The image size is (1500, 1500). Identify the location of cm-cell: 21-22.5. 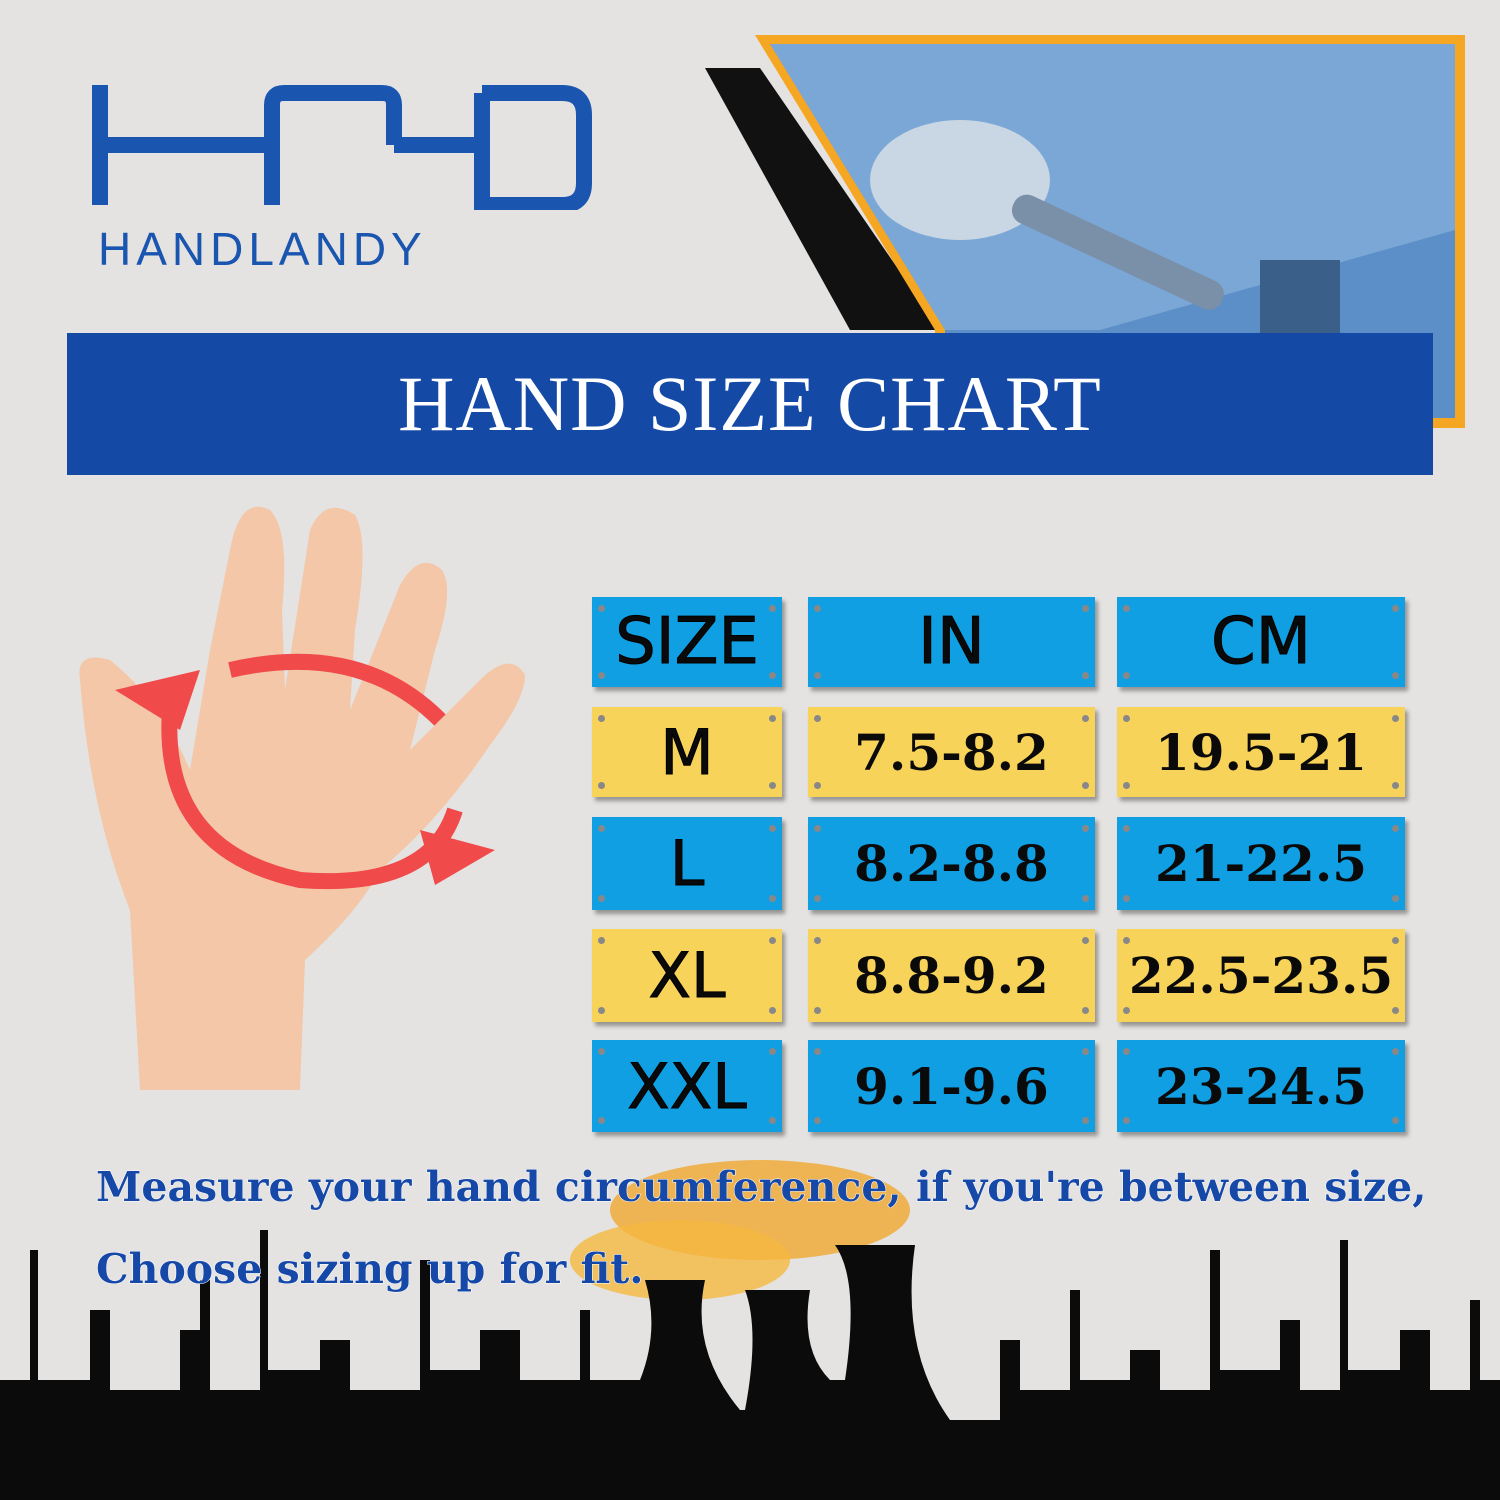
(1261, 863).